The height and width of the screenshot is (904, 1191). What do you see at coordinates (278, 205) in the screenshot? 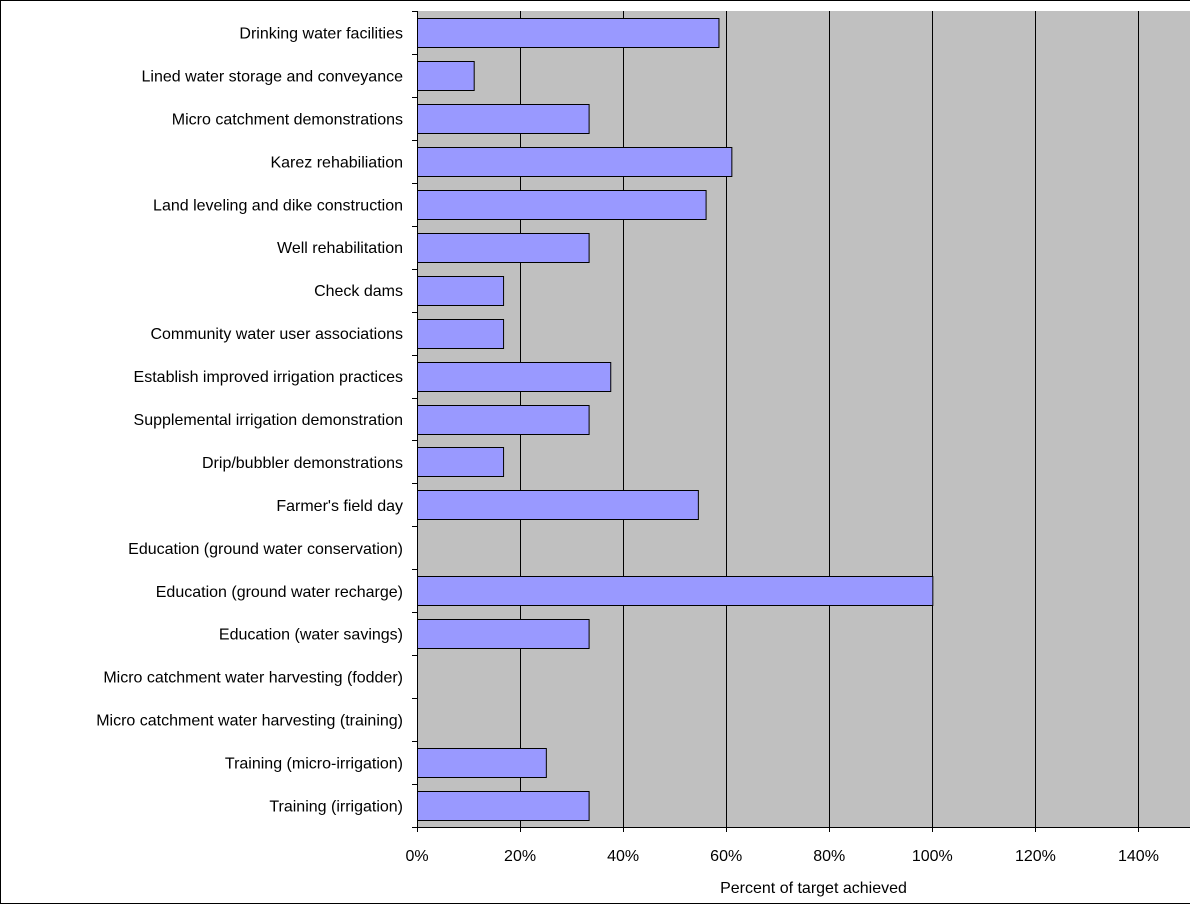
I see `category-label: Land leveling and dike construction` at bounding box center [278, 205].